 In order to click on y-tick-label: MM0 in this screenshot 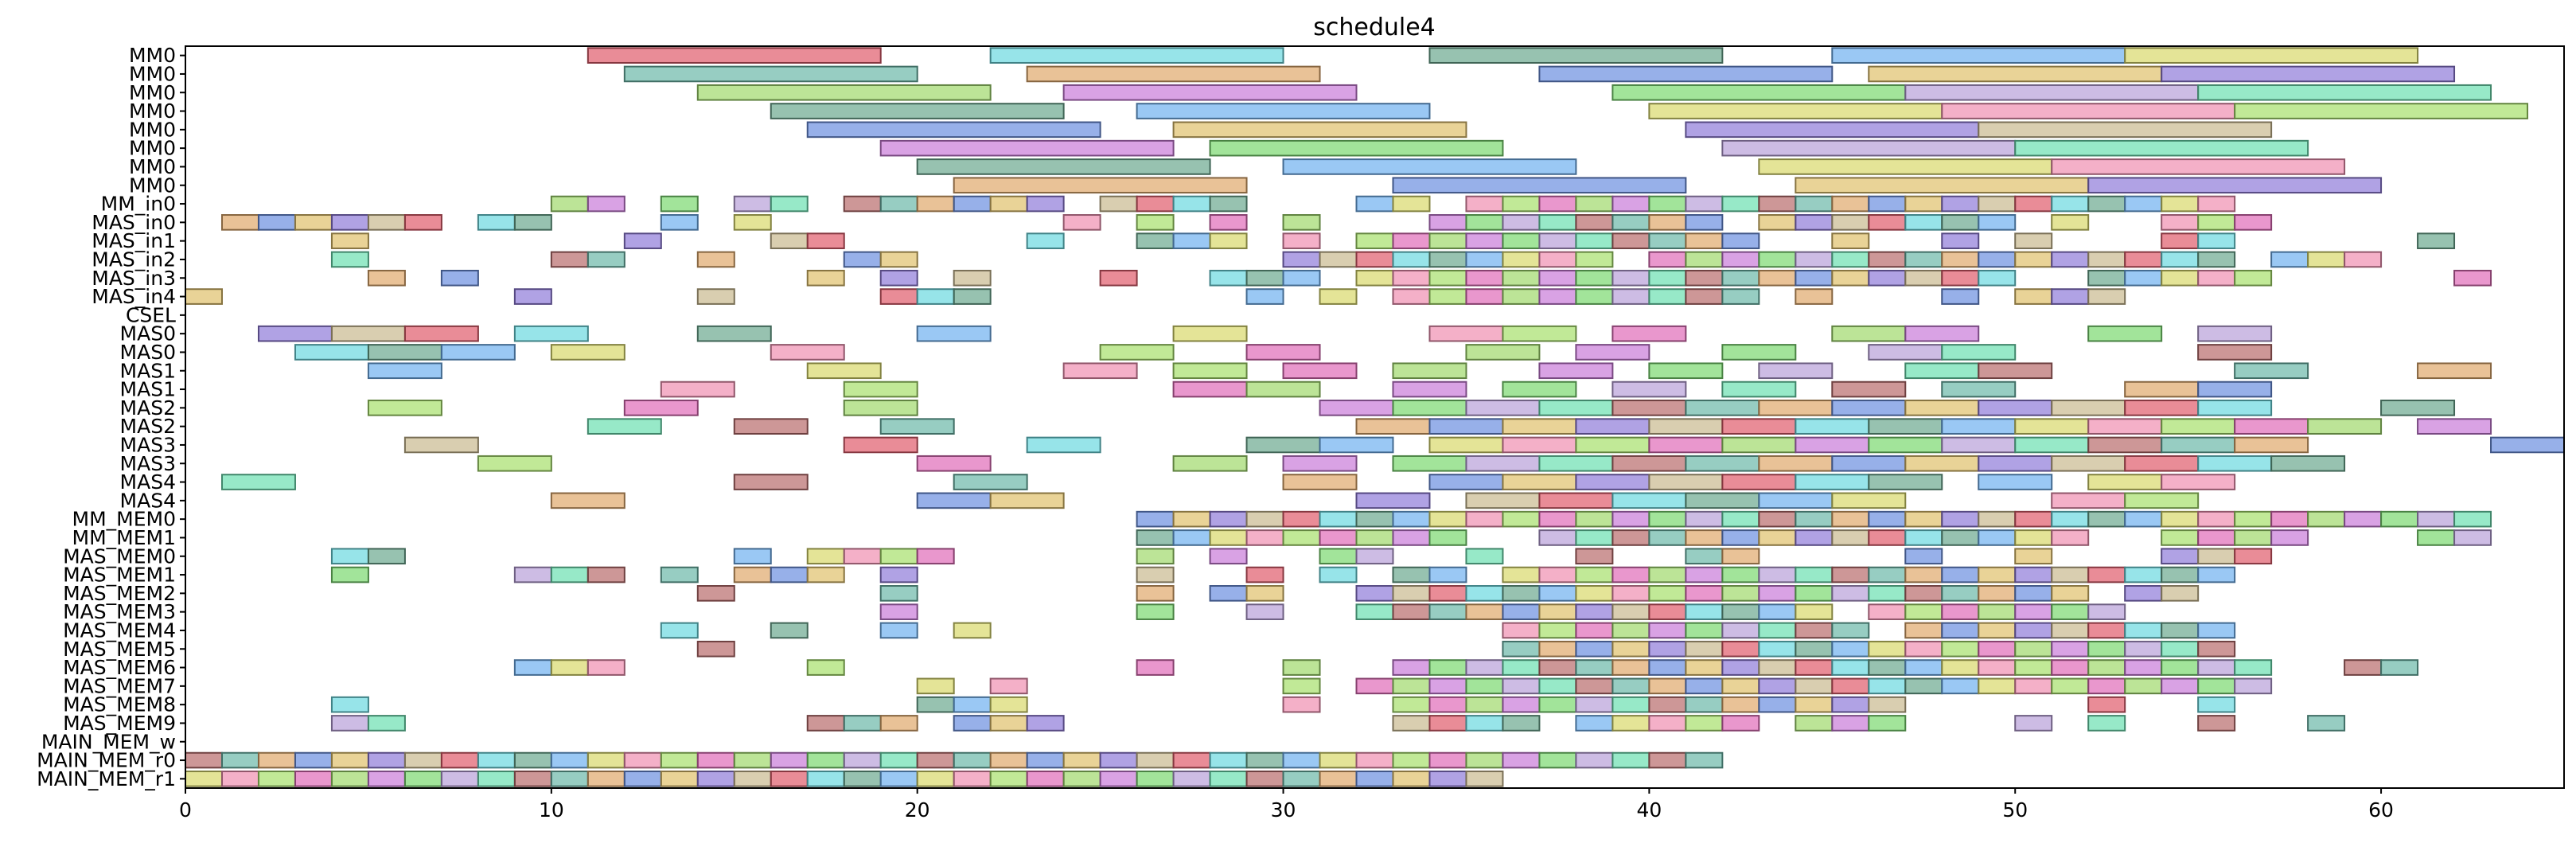, I will do `click(152, 148)`.